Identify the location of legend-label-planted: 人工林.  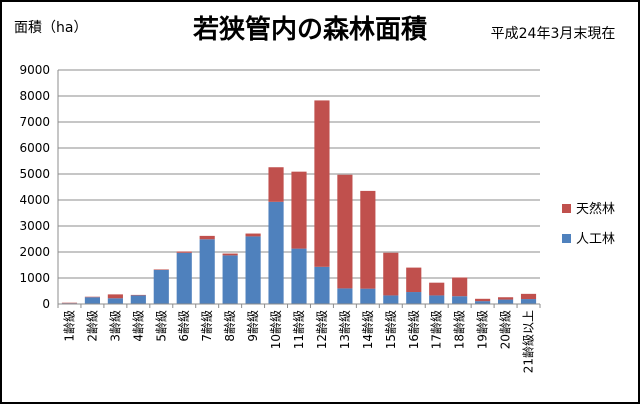
(595, 239).